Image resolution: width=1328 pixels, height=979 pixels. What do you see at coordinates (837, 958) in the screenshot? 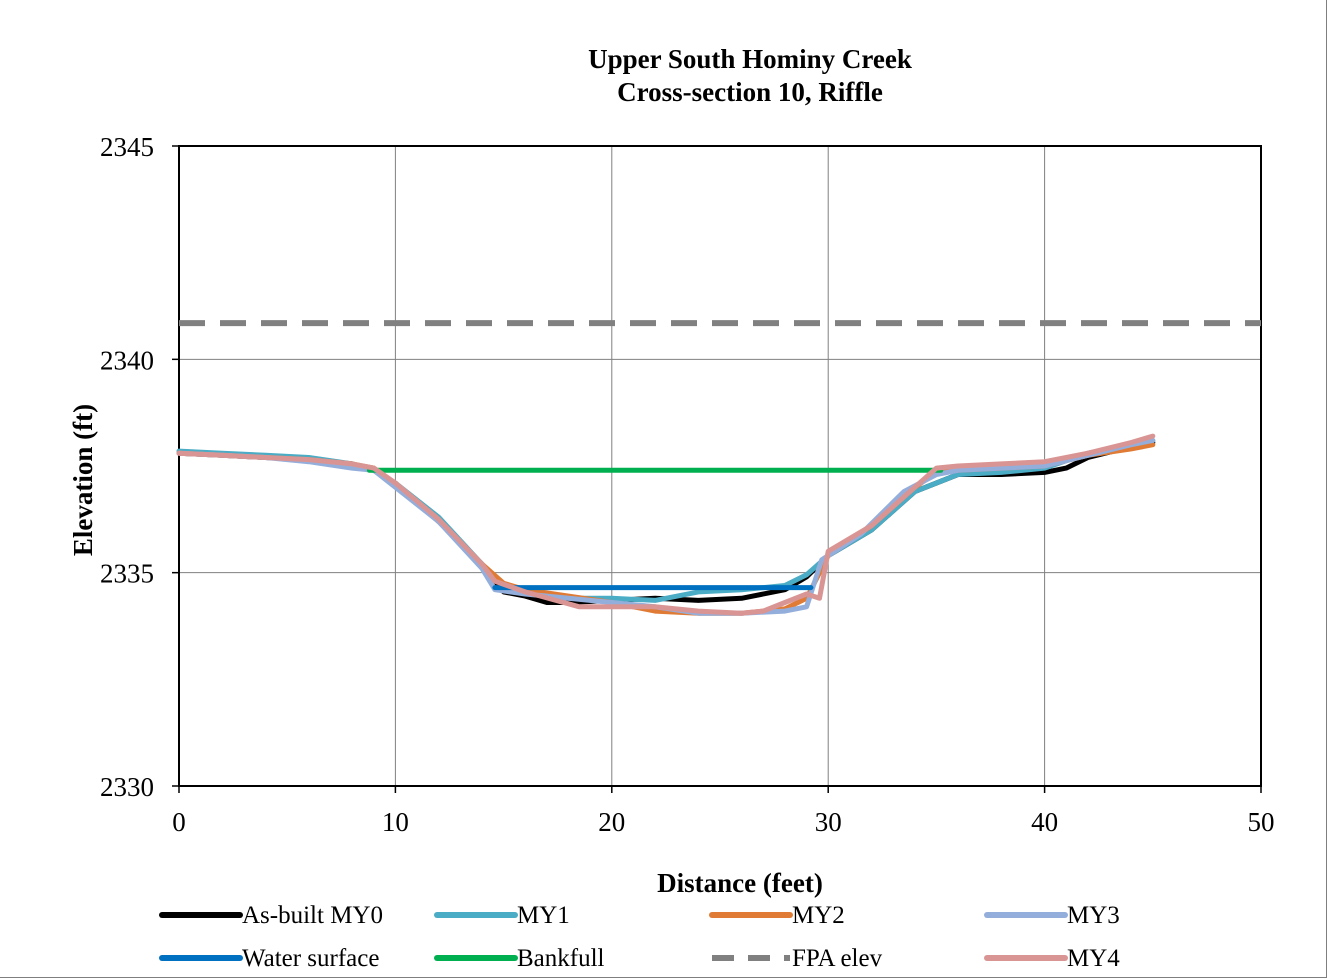
I see `legend-label-fpa-elev: FPA elev` at bounding box center [837, 958].